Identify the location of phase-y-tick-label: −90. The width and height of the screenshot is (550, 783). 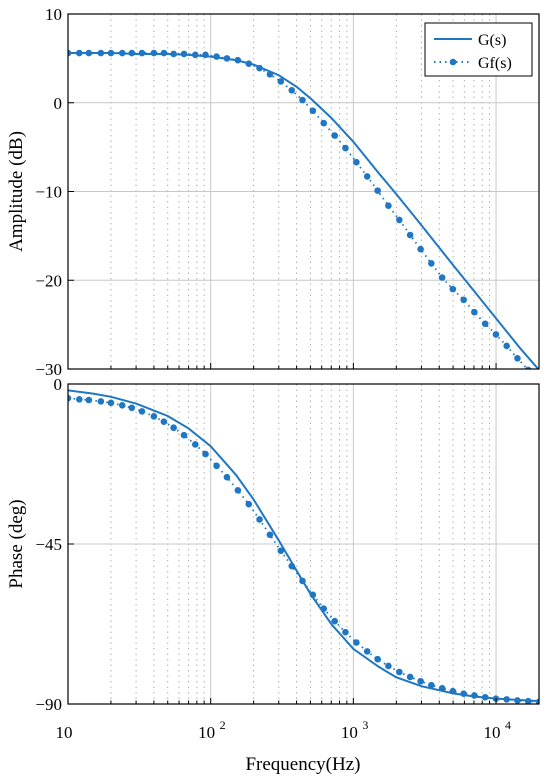
(48, 704).